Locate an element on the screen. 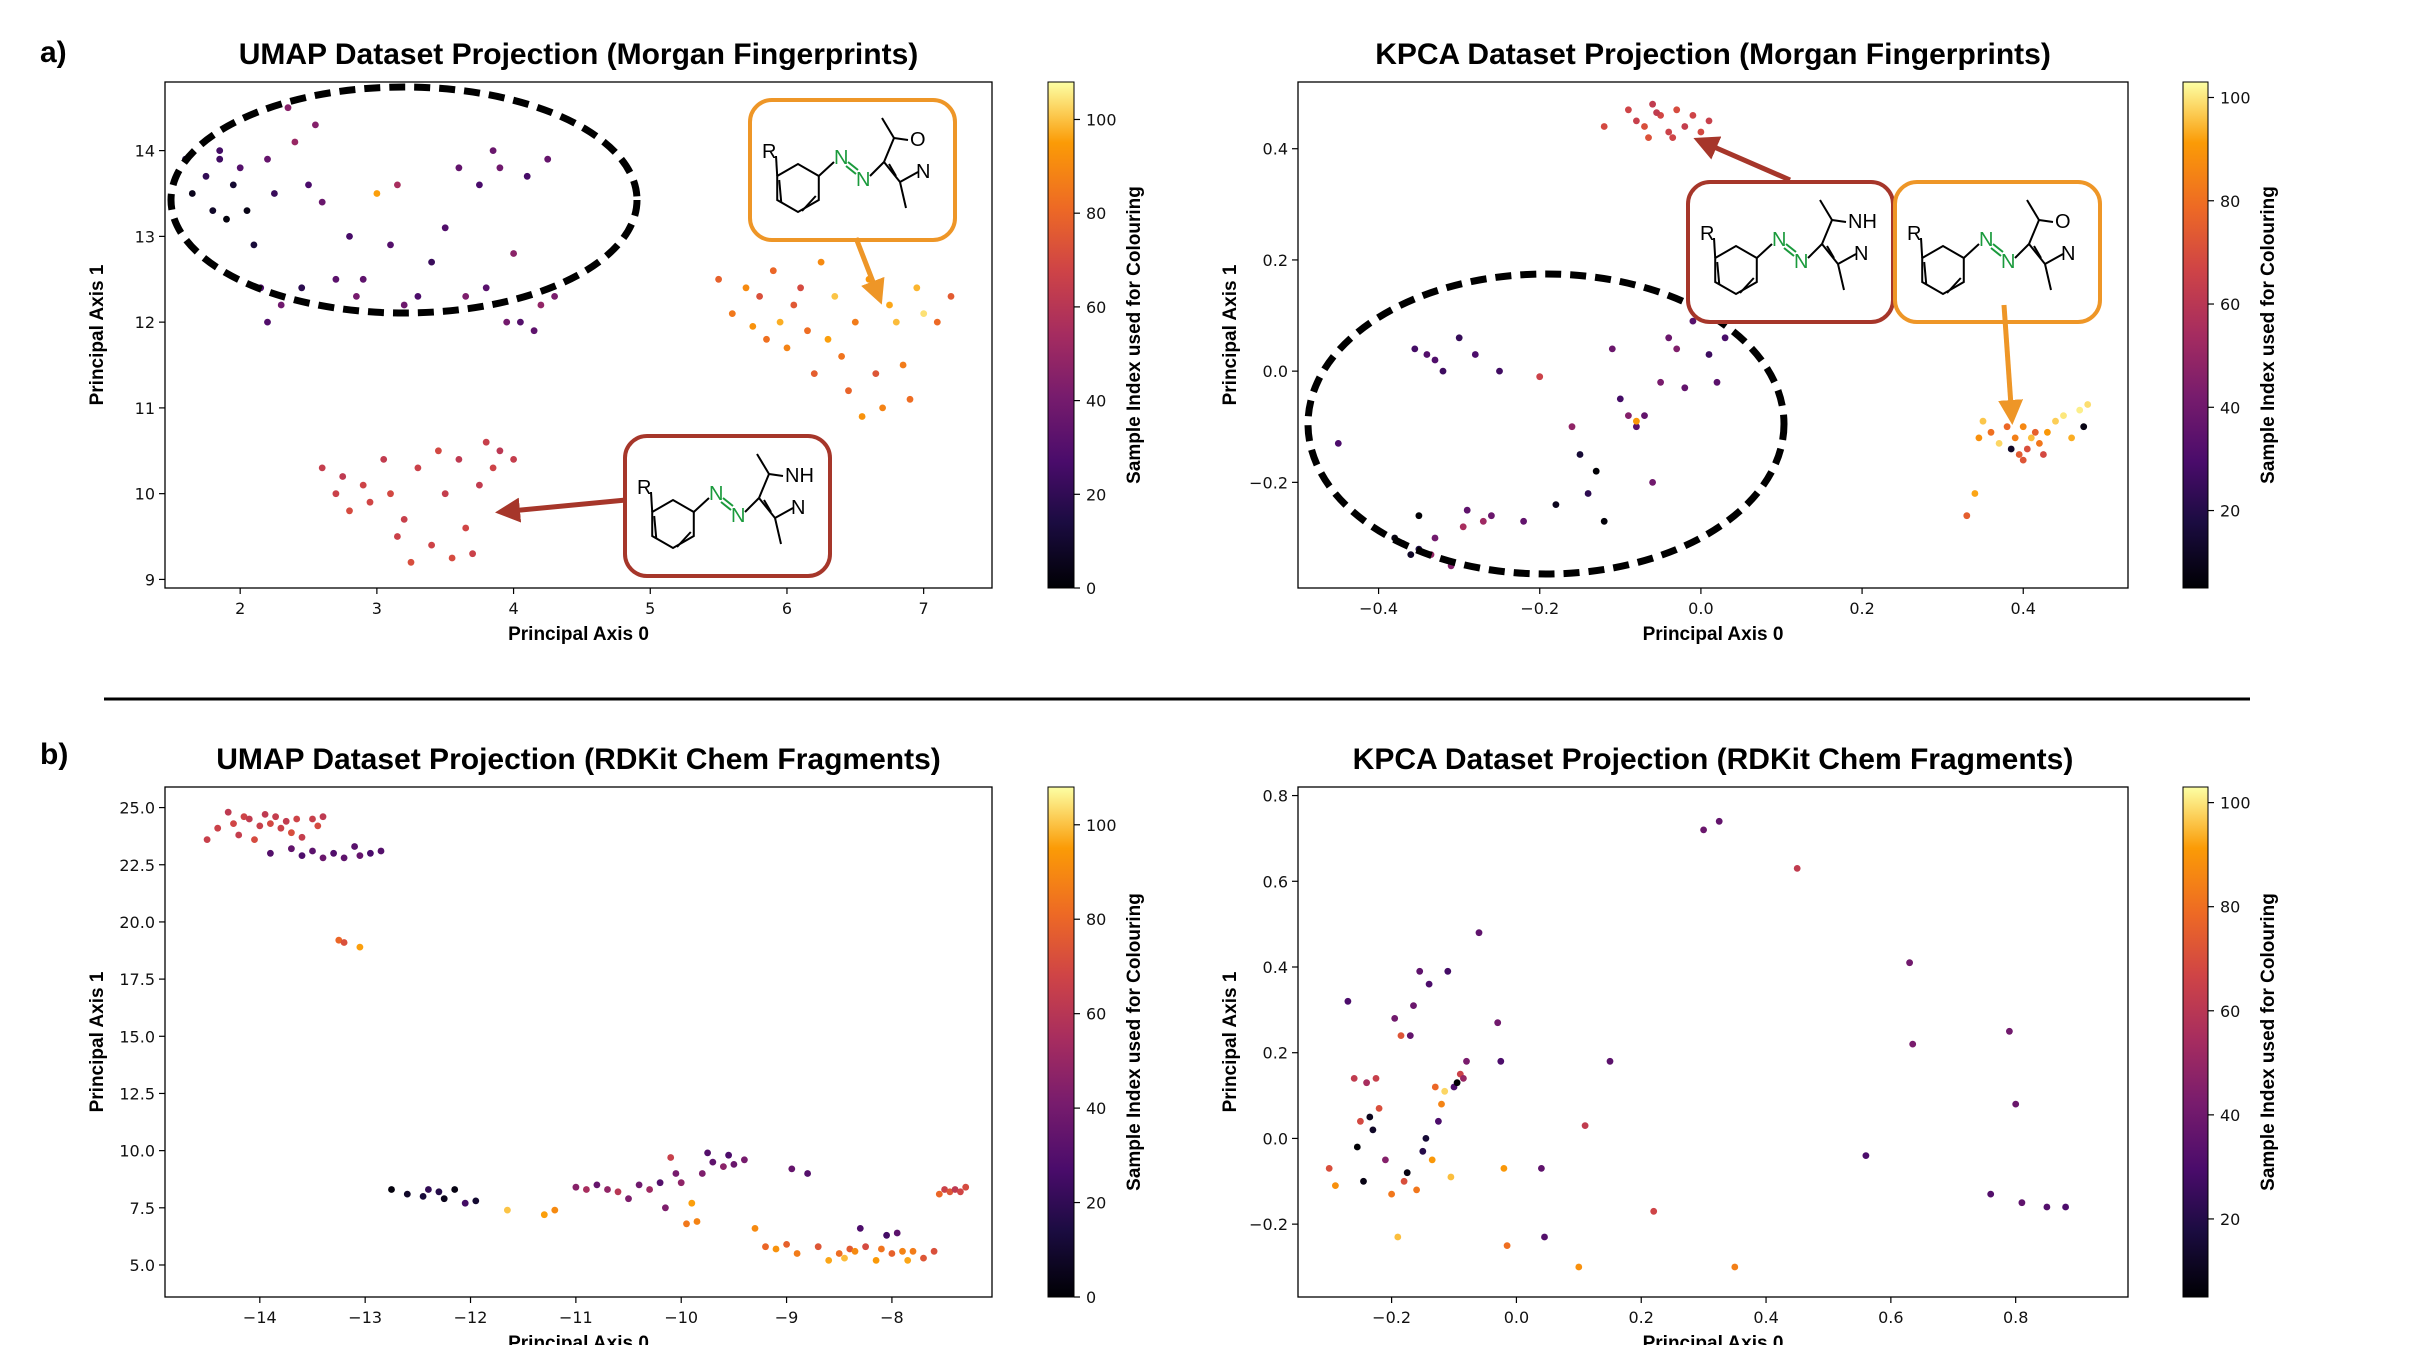 The height and width of the screenshot is (1345, 2434). y-tick-label: 10.0 is located at coordinates (137, 1151).